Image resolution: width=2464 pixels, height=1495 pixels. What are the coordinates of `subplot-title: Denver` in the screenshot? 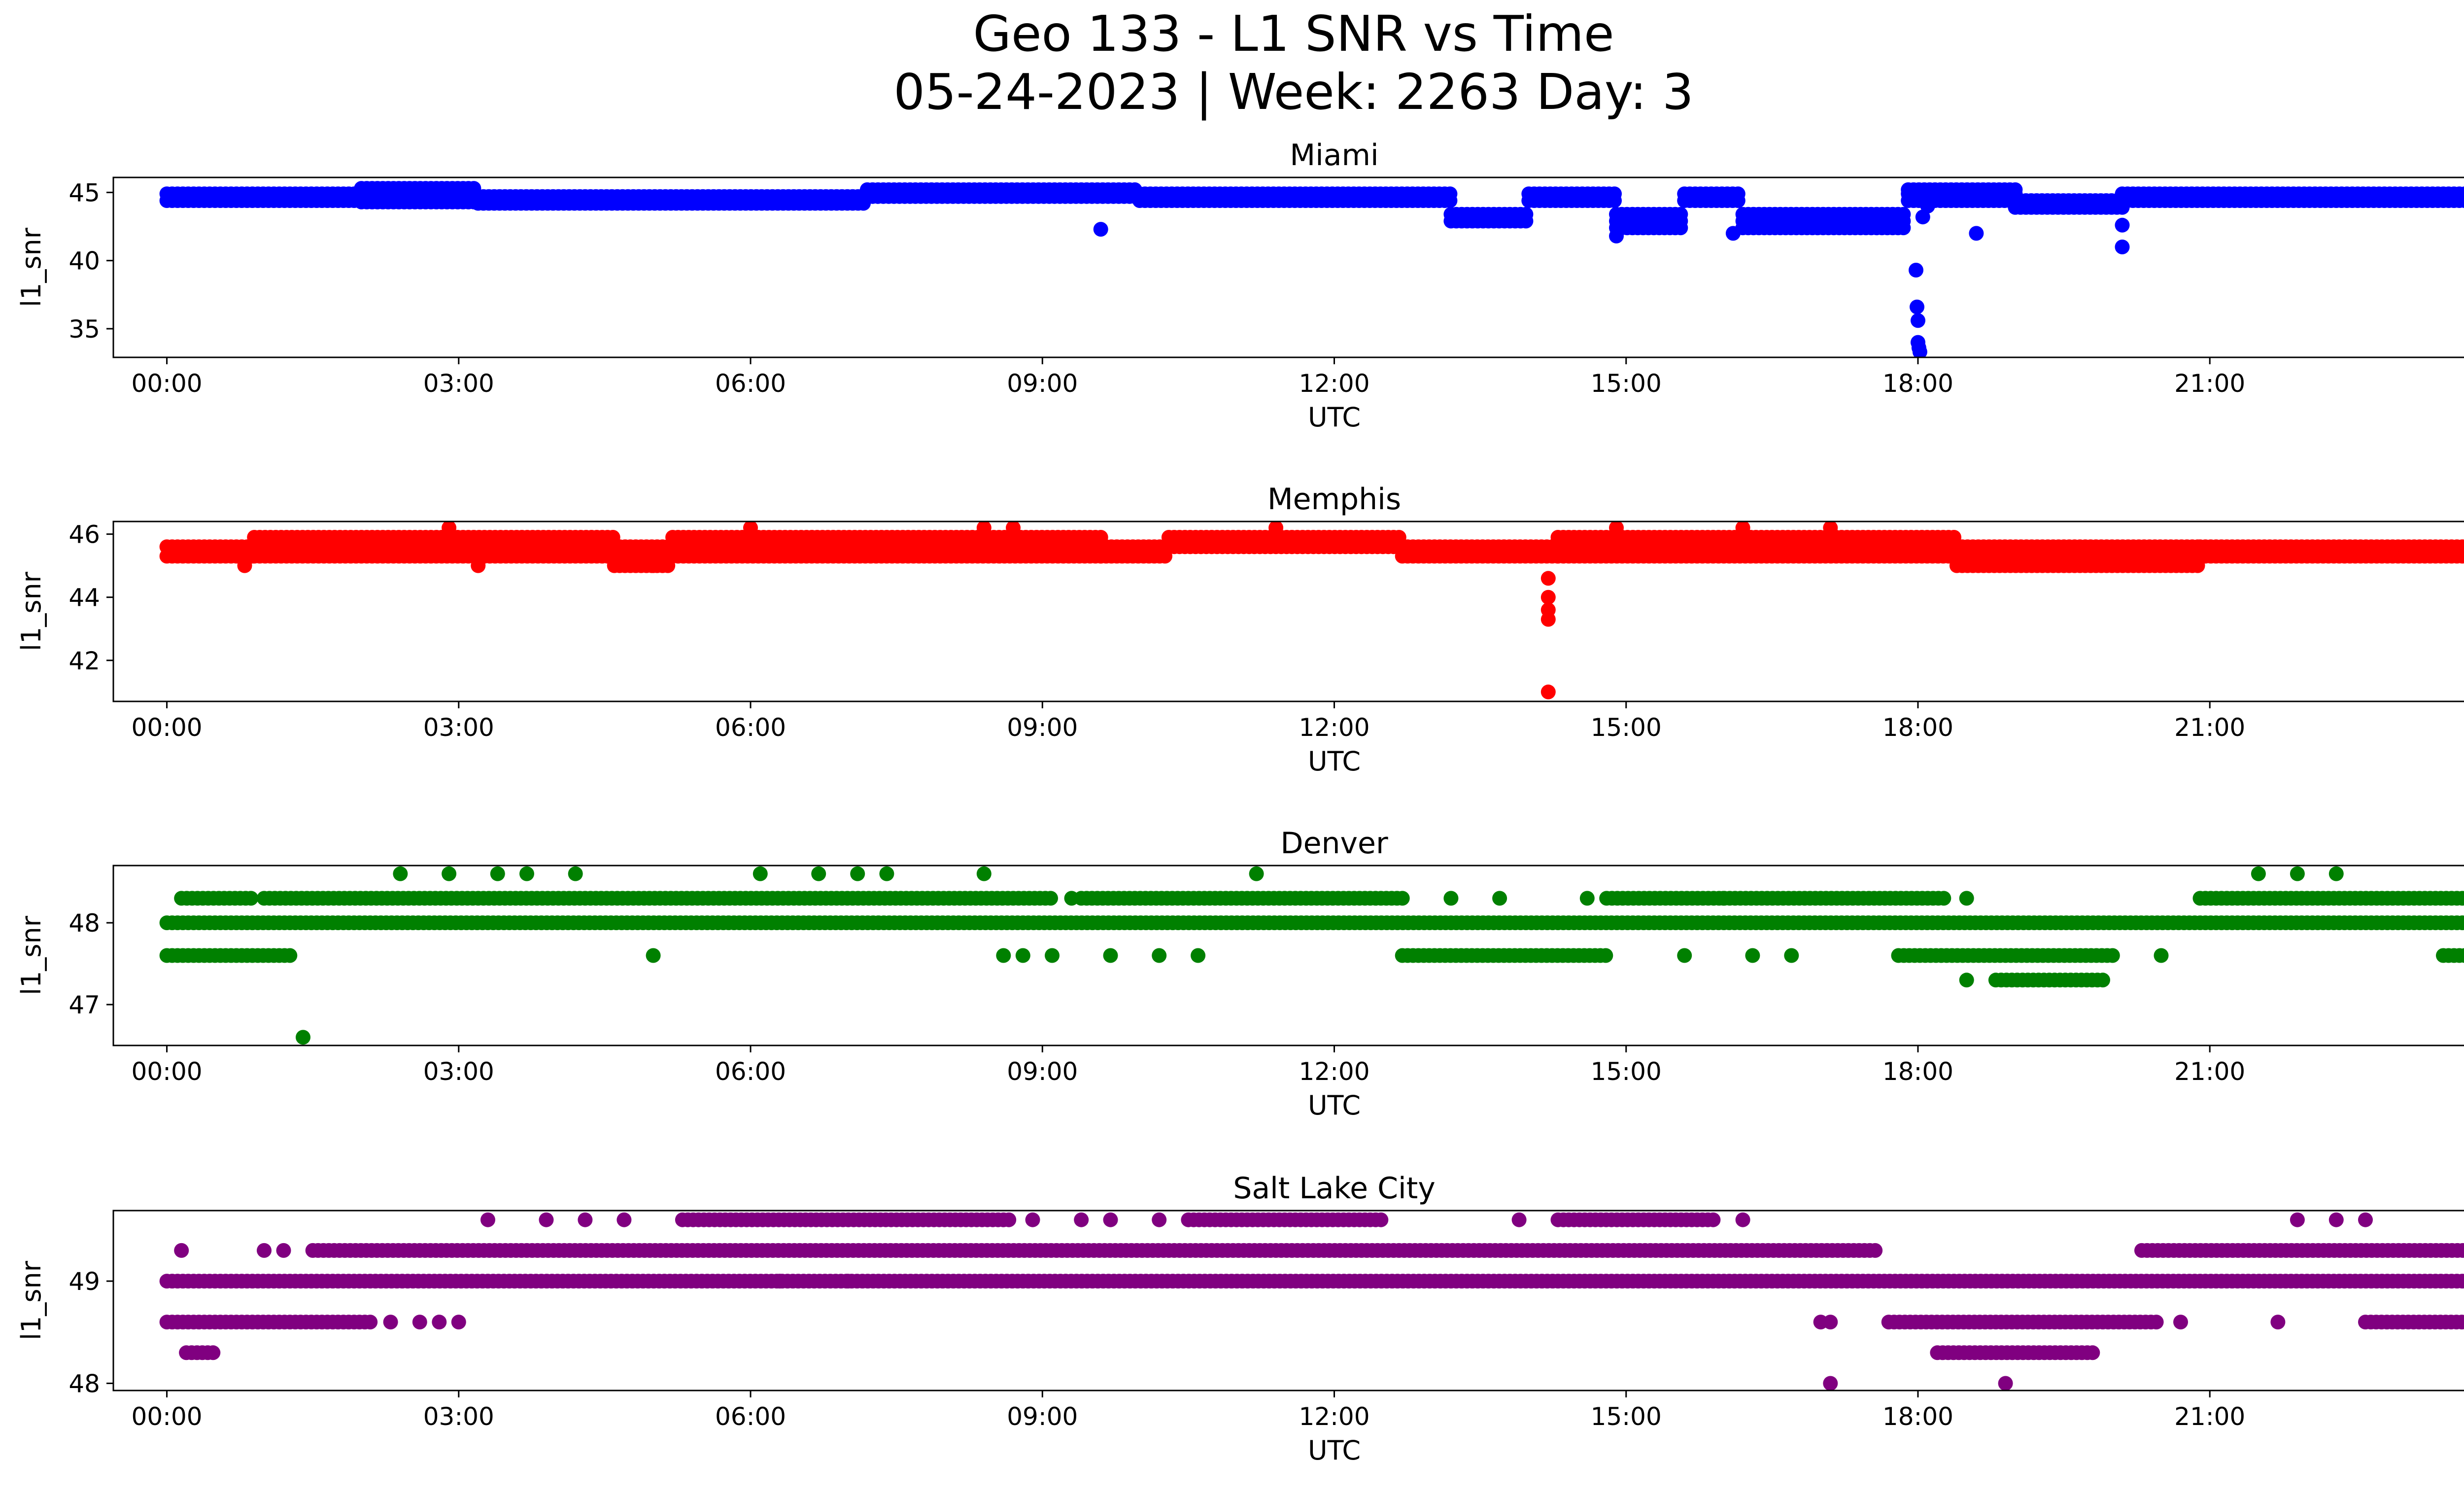 It's located at (1334, 843).